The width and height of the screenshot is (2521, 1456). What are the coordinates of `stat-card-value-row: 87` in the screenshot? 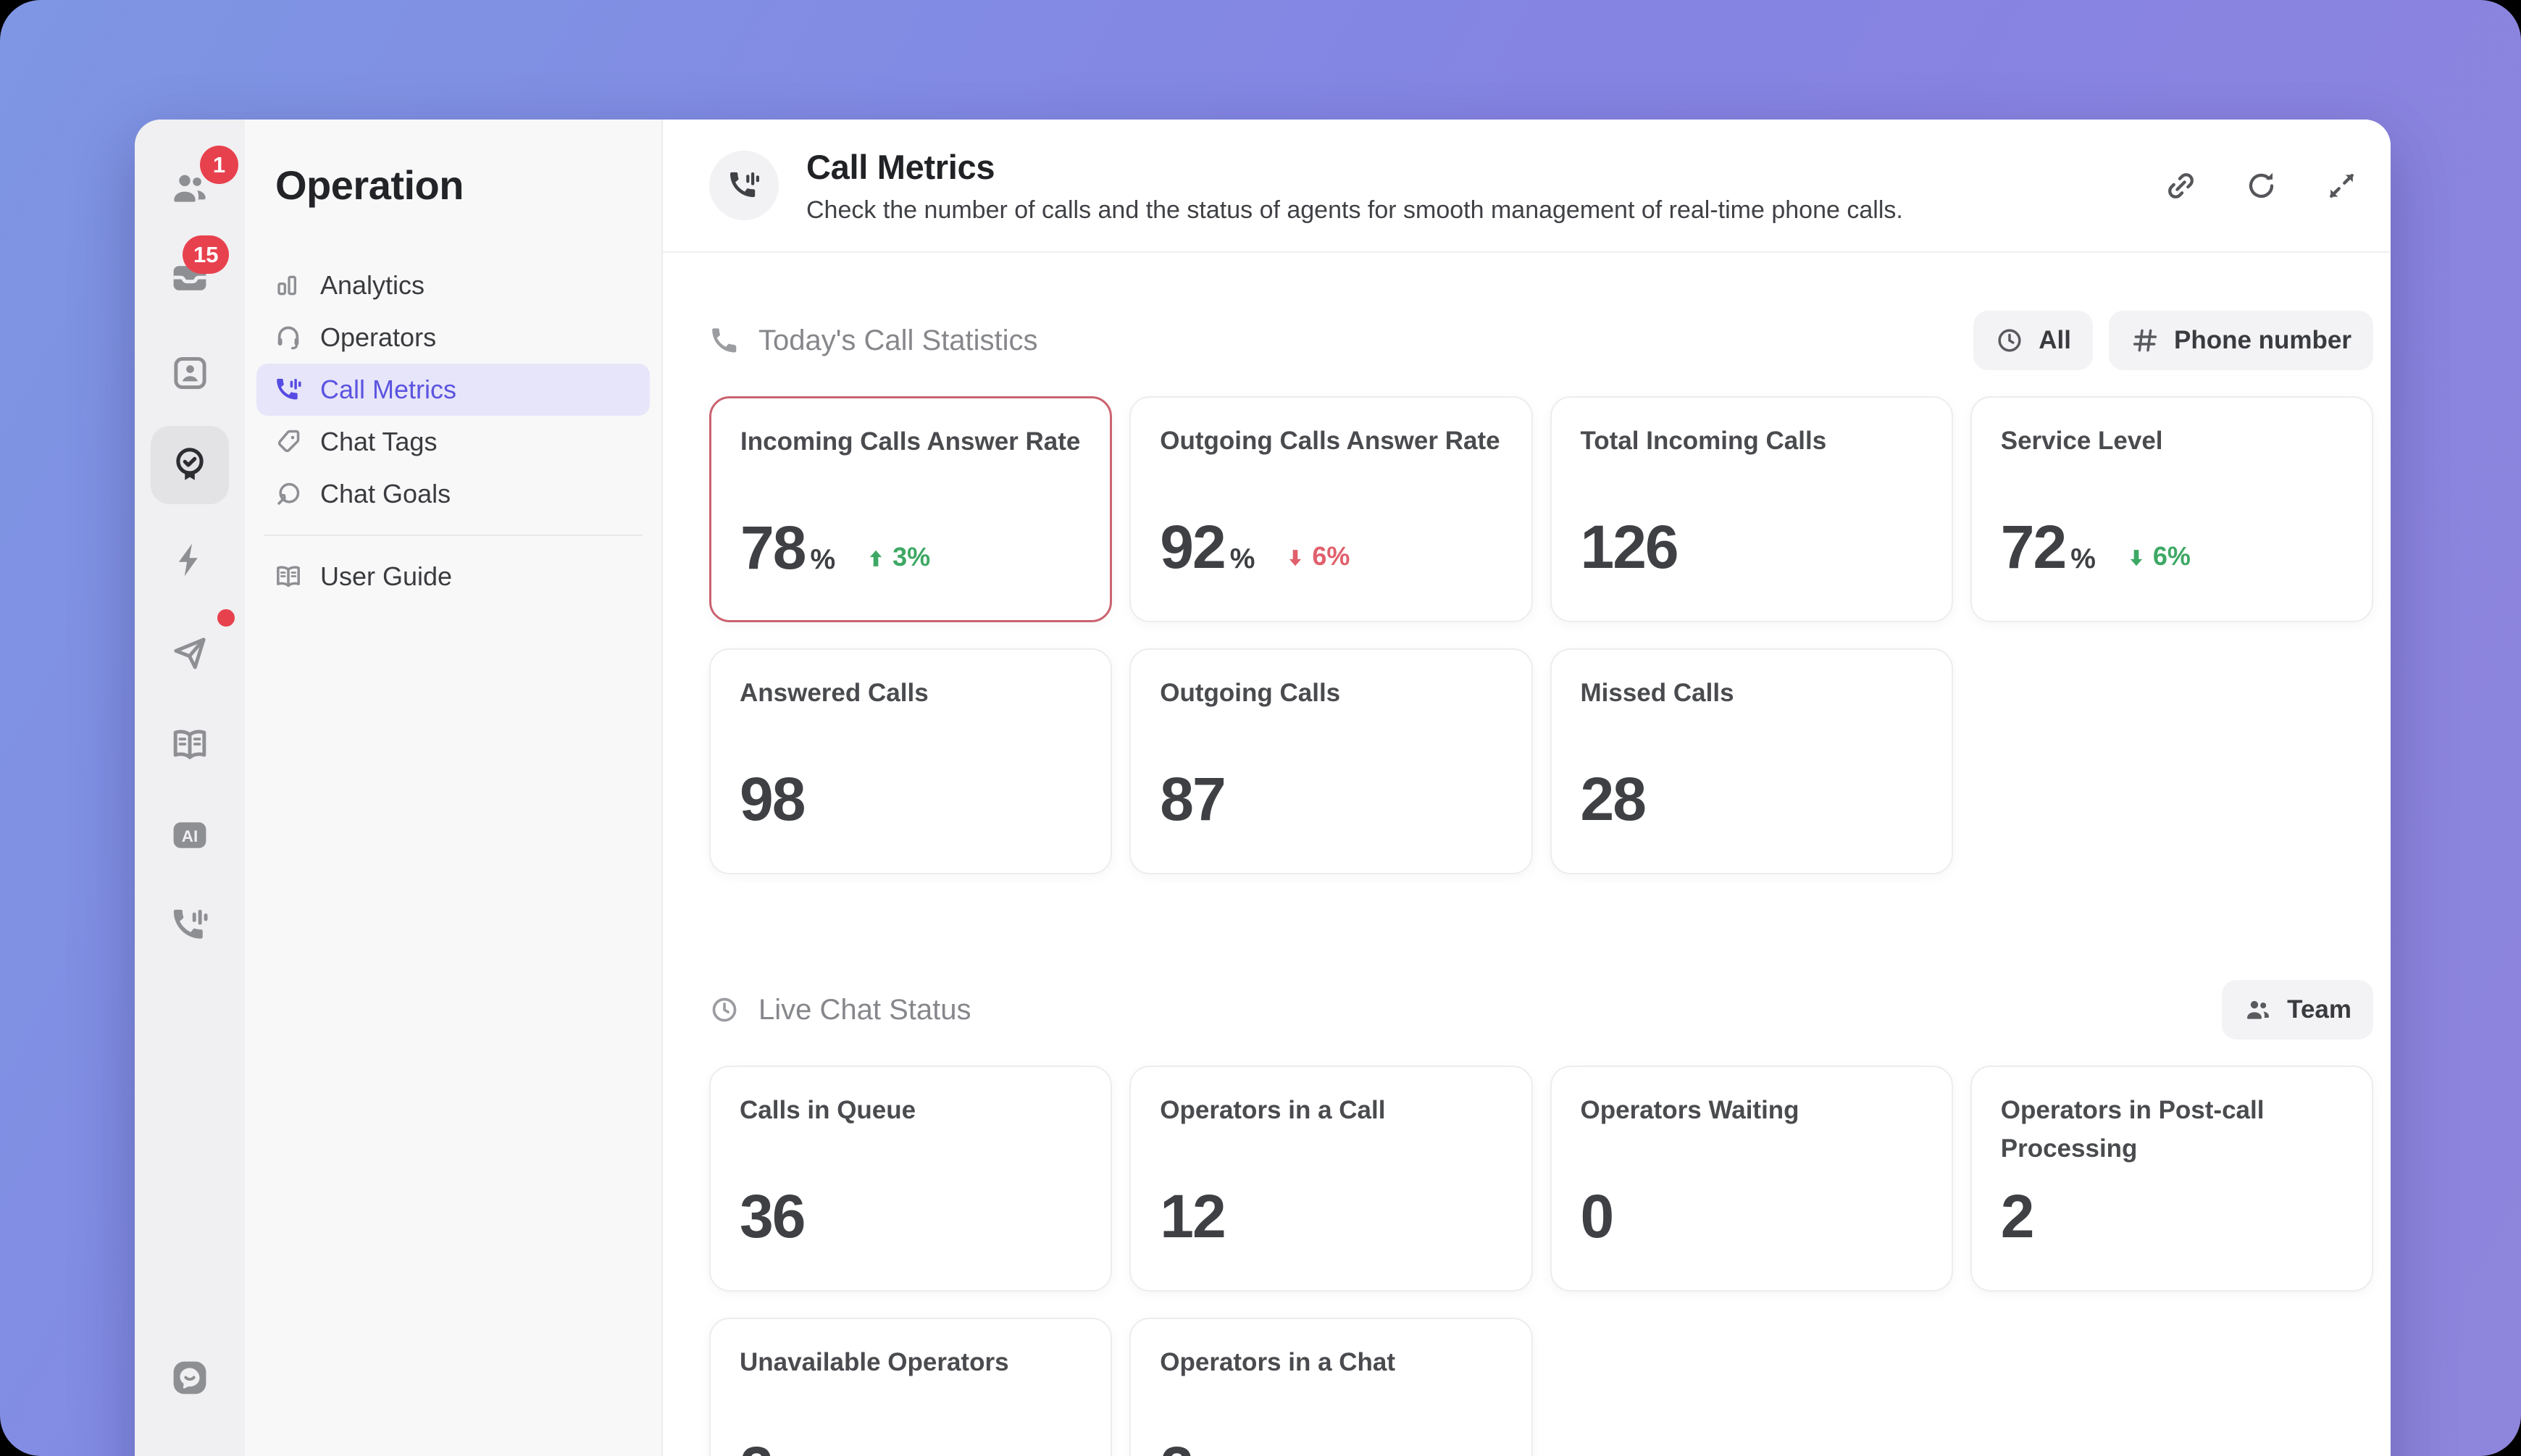 It's located at (1193, 799).